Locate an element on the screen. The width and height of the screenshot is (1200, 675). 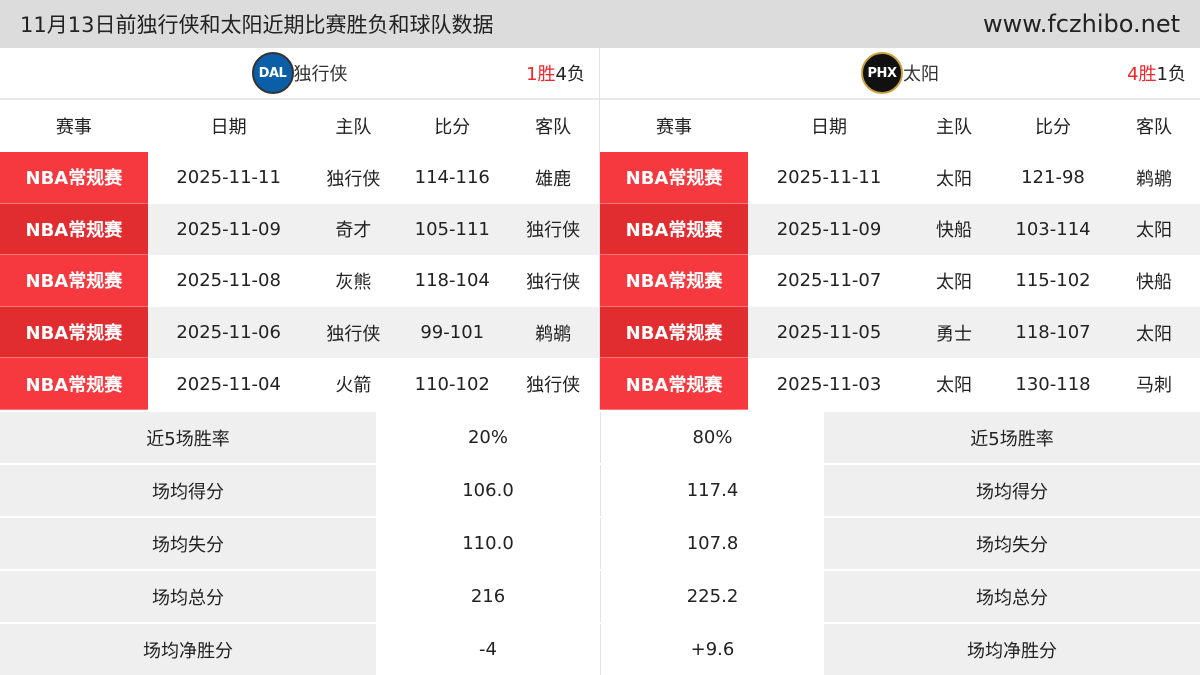
team-name: 独行侠 is located at coordinates (320, 74).